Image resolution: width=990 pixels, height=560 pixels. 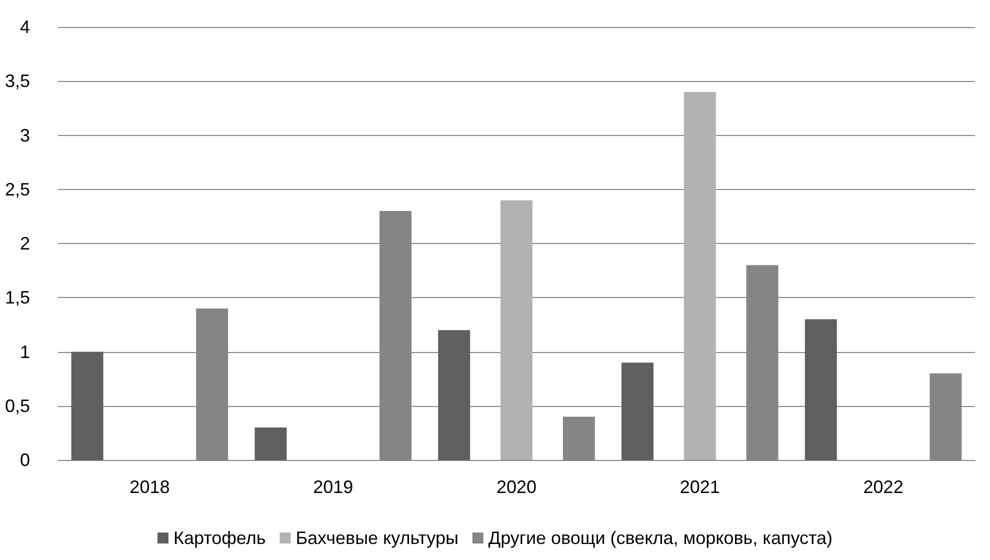 I want to click on y-tick-label: 3, so click(x=25, y=135).